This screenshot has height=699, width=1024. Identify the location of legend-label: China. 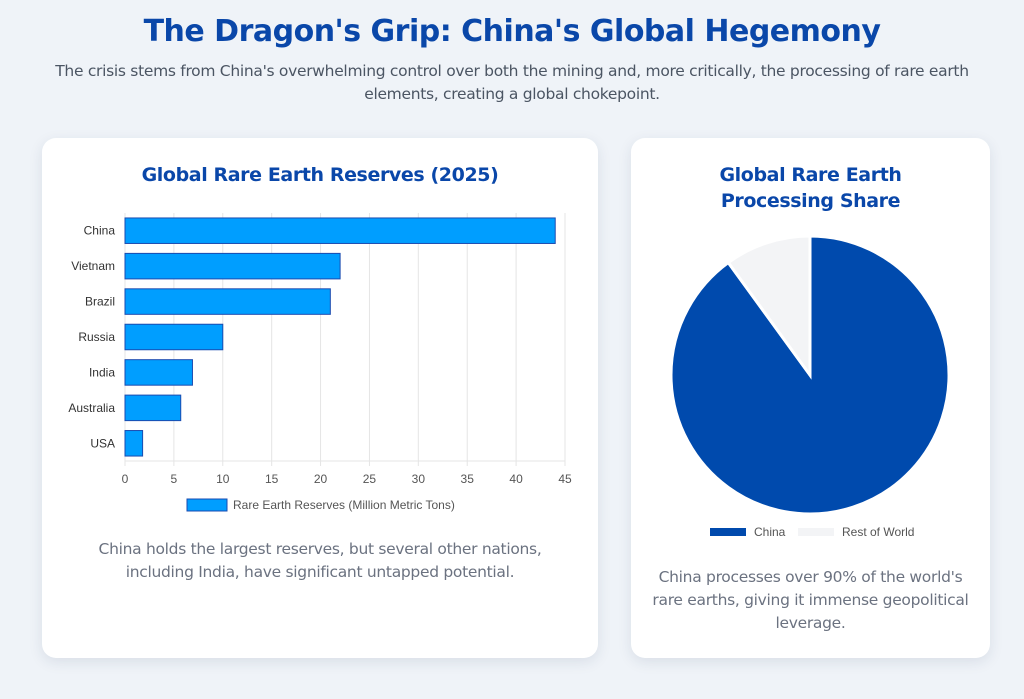
(770, 532).